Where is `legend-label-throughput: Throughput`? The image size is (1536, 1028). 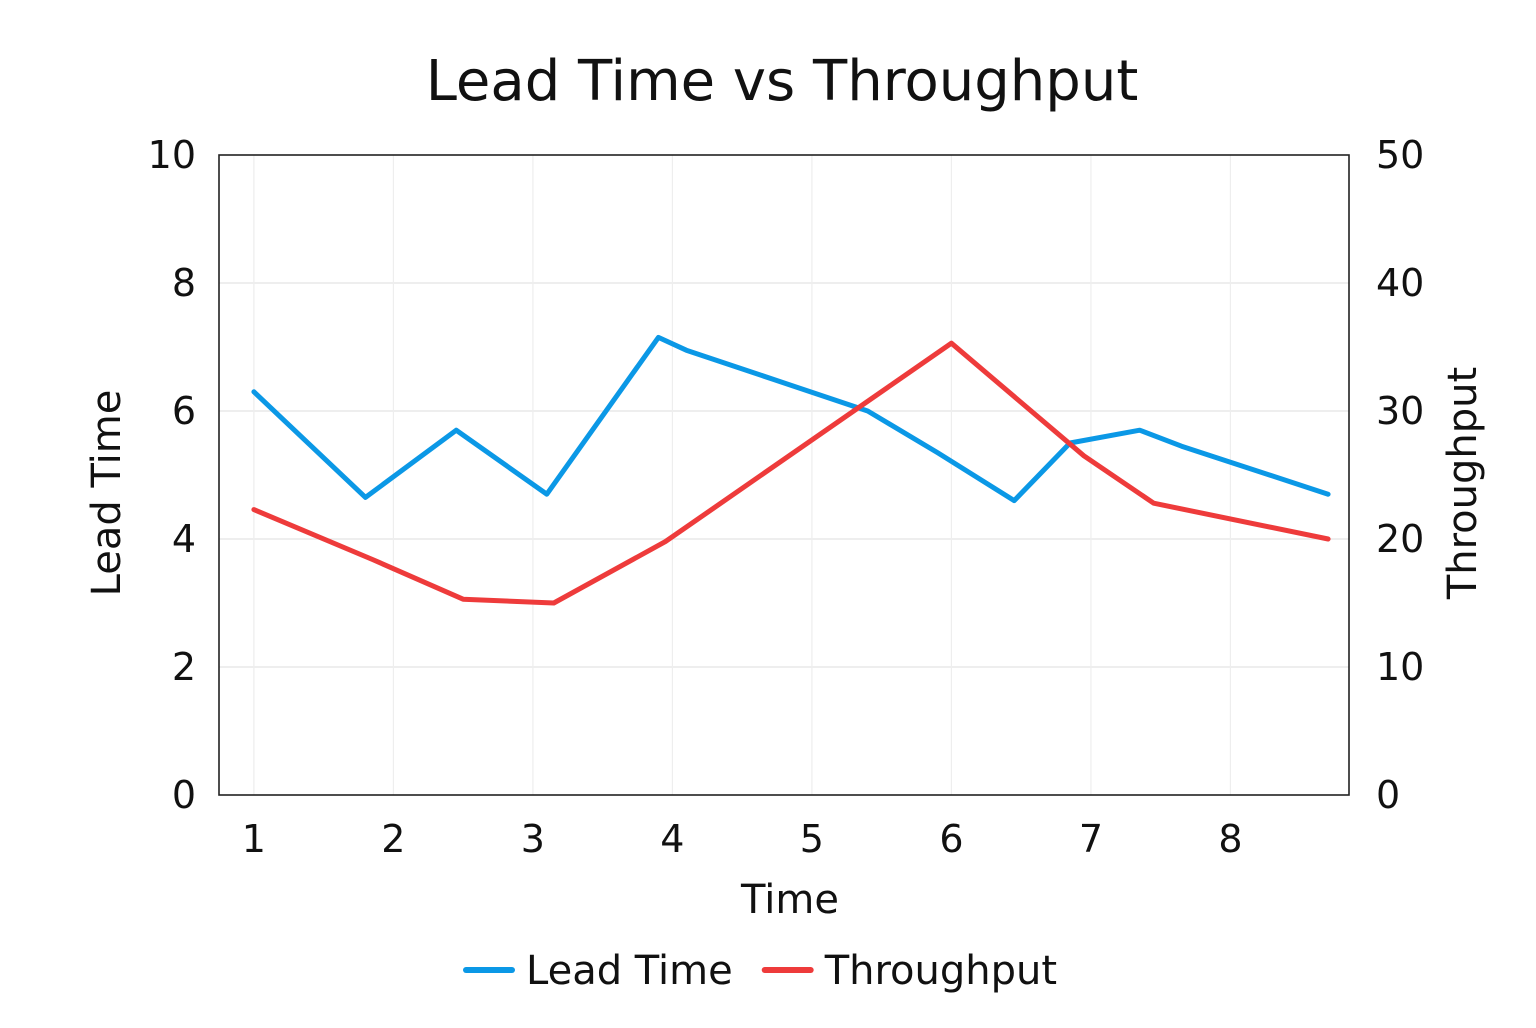 legend-label-throughput: Throughput is located at coordinates (940, 971).